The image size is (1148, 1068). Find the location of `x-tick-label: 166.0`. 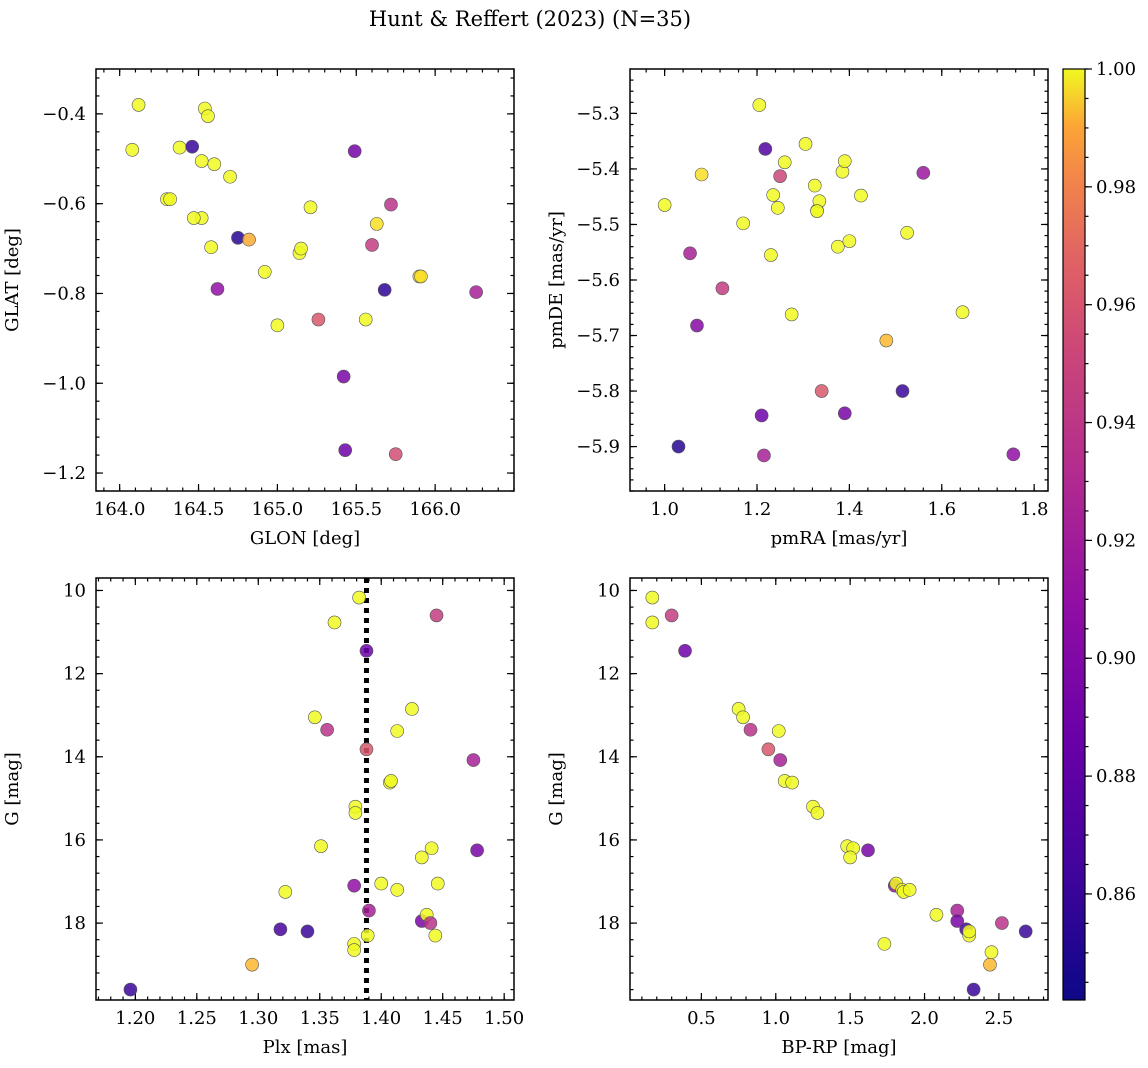

x-tick-label: 166.0 is located at coordinates (435, 509).